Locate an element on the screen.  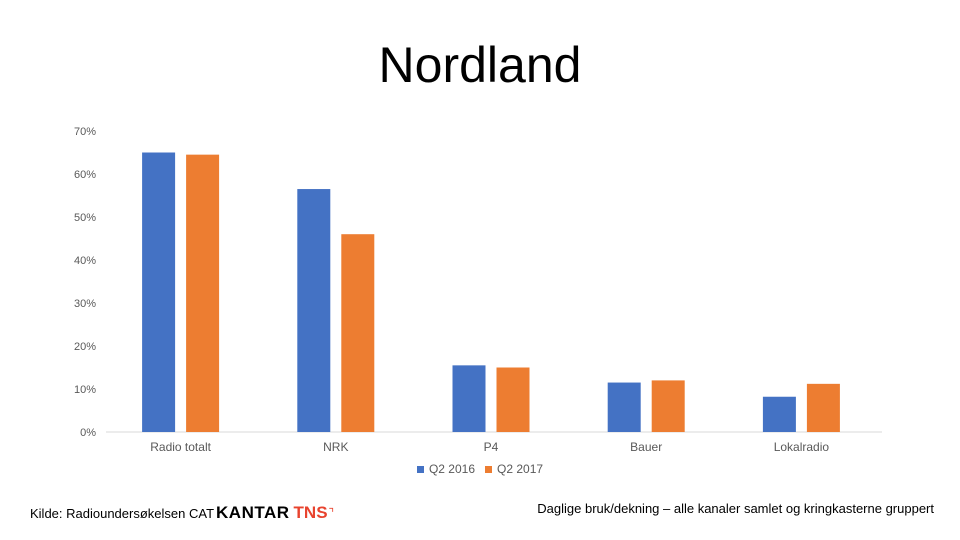
logo-corner-icon: ⌝ is located at coordinates (331, 513).